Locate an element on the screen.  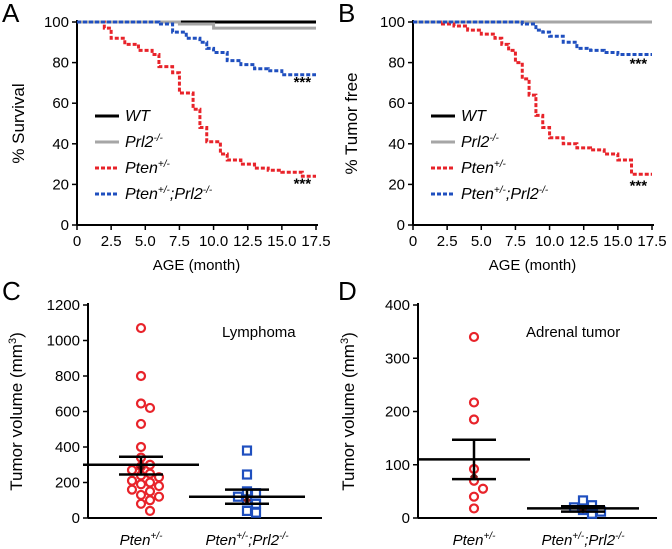
y-tick-label: 1000 is located at coordinates (63, 341).